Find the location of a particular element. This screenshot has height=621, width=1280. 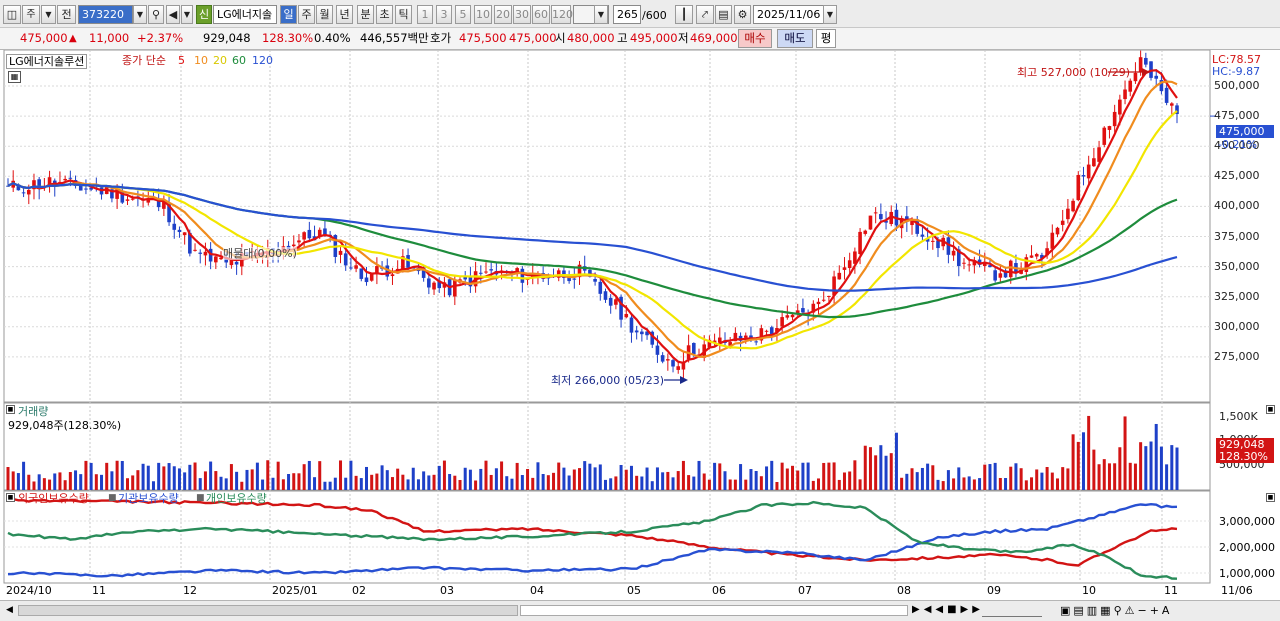

sell-button: 매도 is located at coordinates (795, 38).